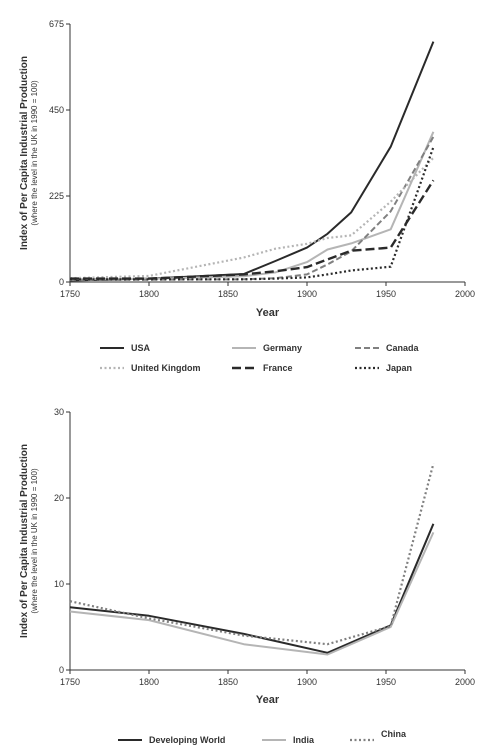  I want to click on y-tick-label: 225, so click(56, 196).